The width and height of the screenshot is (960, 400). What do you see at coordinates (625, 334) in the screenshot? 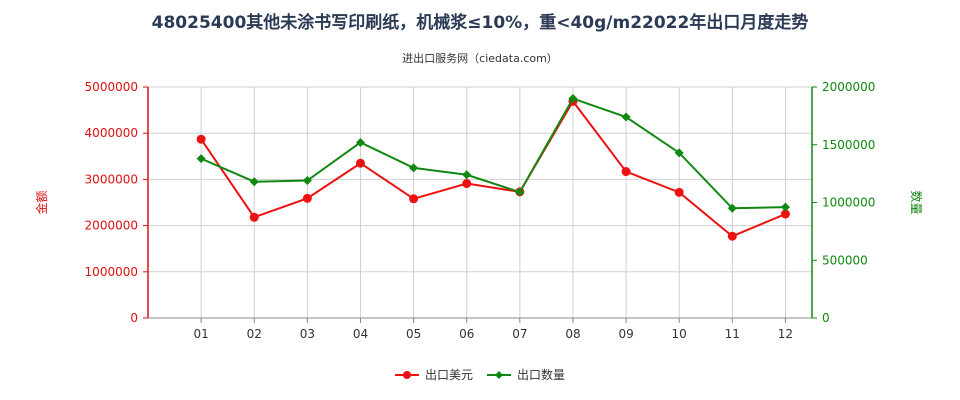
I see `x-tick-label: 09` at bounding box center [625, 334].